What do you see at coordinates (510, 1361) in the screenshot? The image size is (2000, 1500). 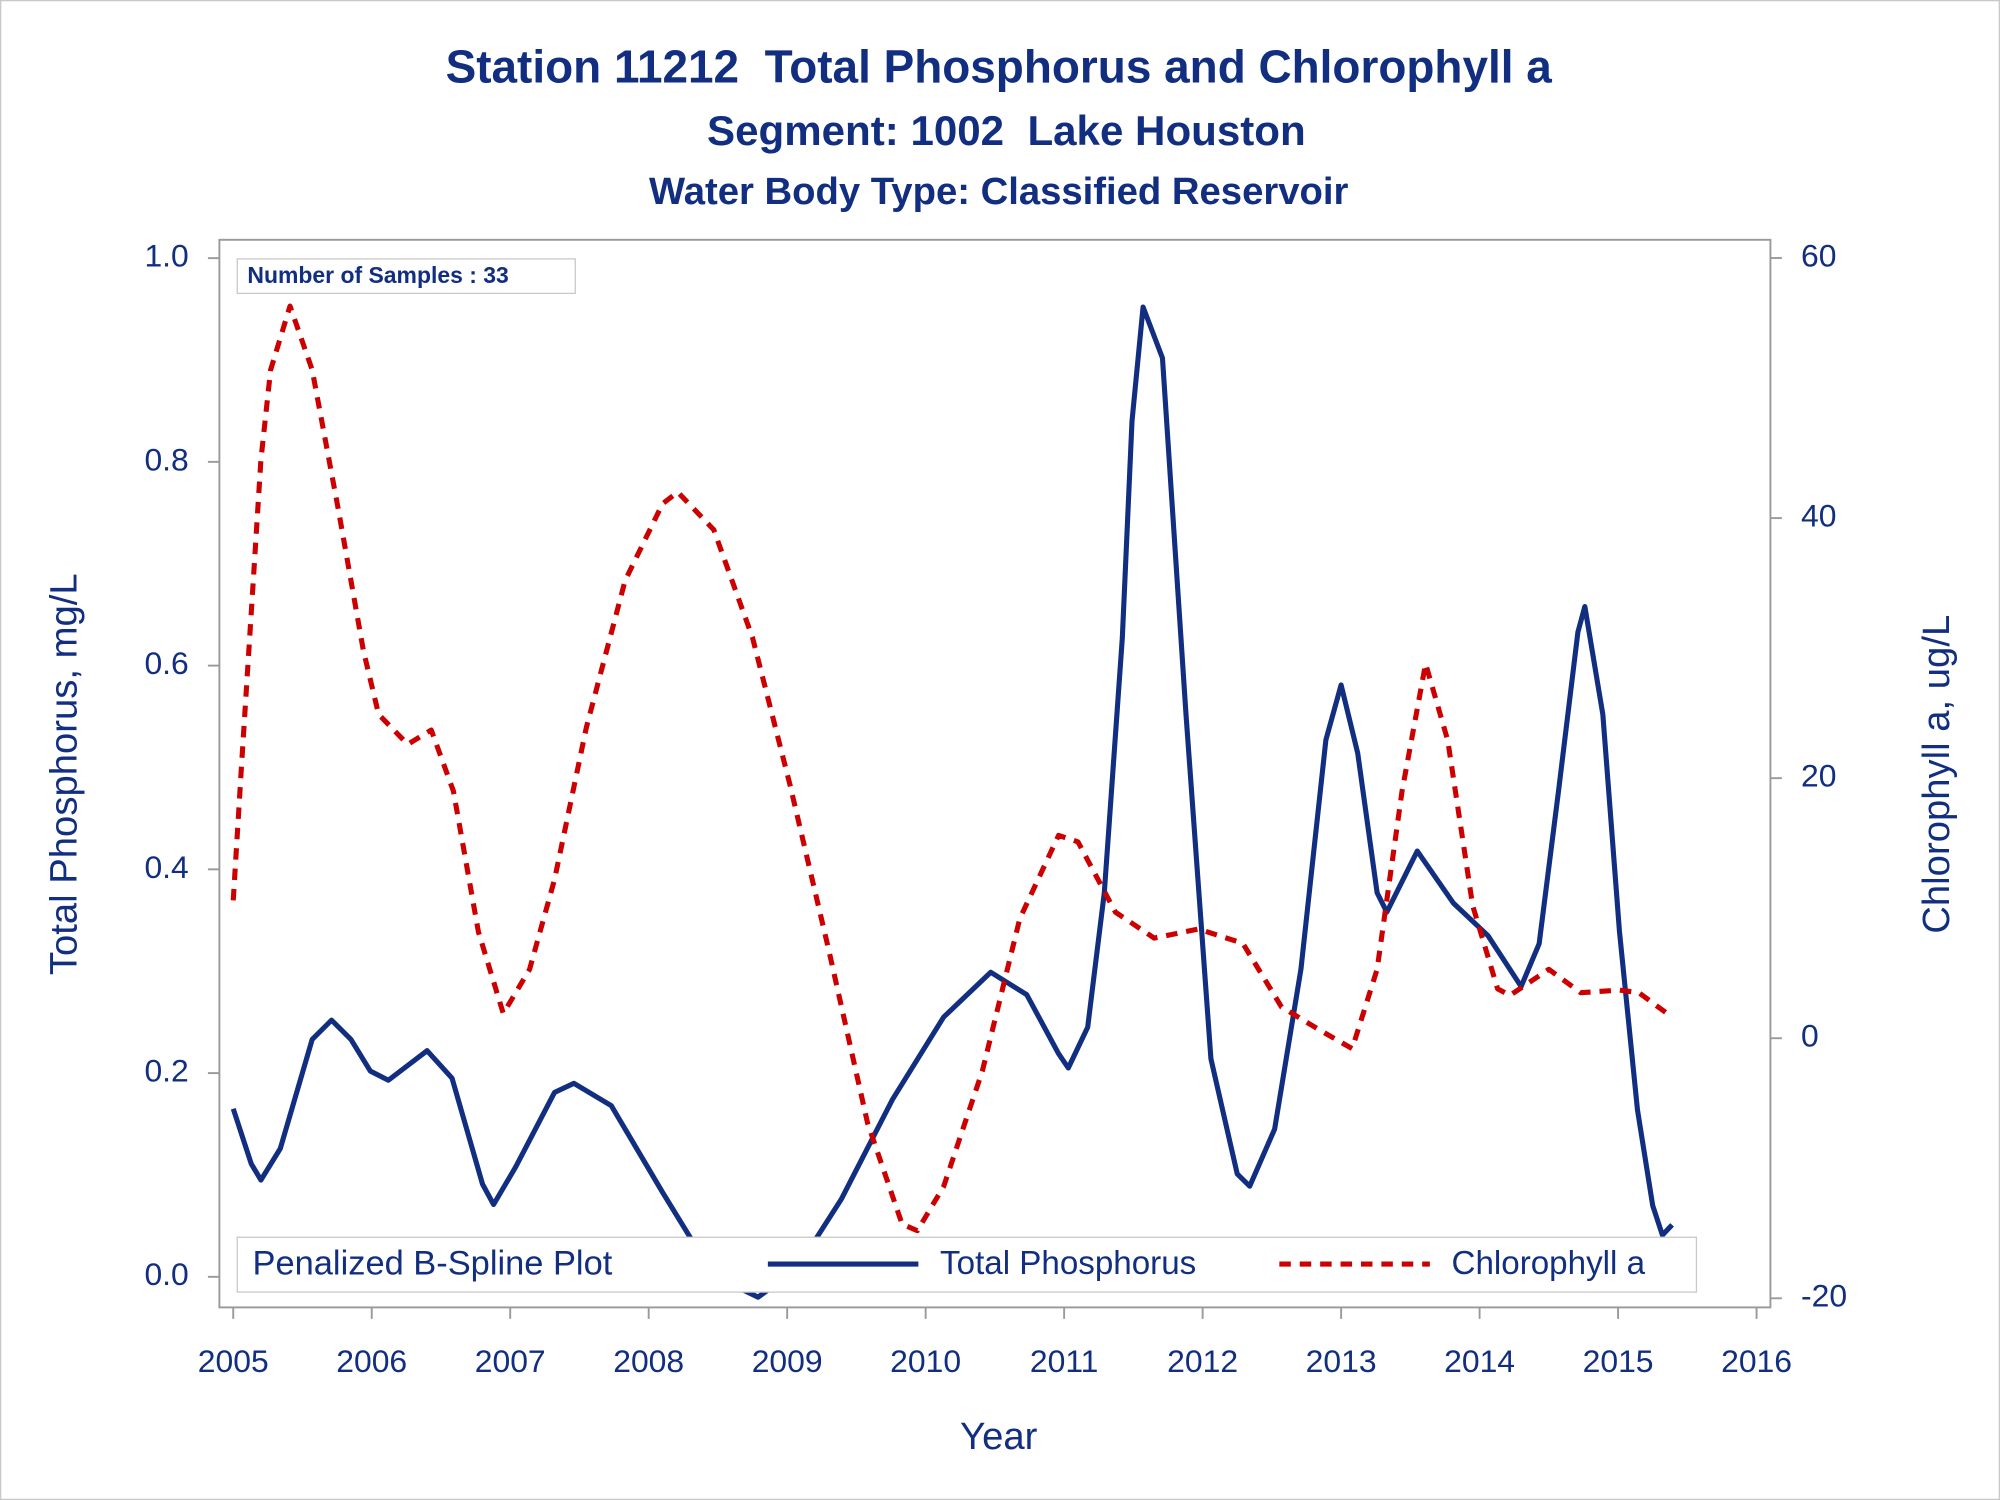 I see `x-tick-label: 2007` at bounding box center [510, 1361].